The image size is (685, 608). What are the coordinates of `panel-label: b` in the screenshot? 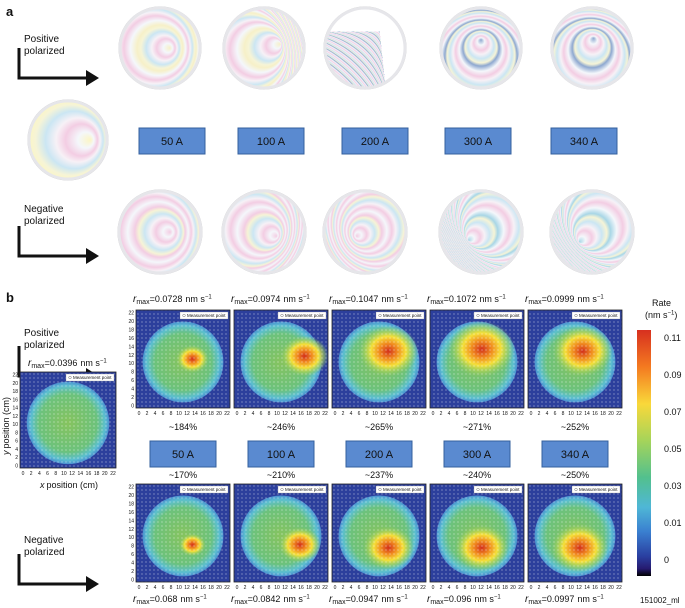 It's located at (10, 297).